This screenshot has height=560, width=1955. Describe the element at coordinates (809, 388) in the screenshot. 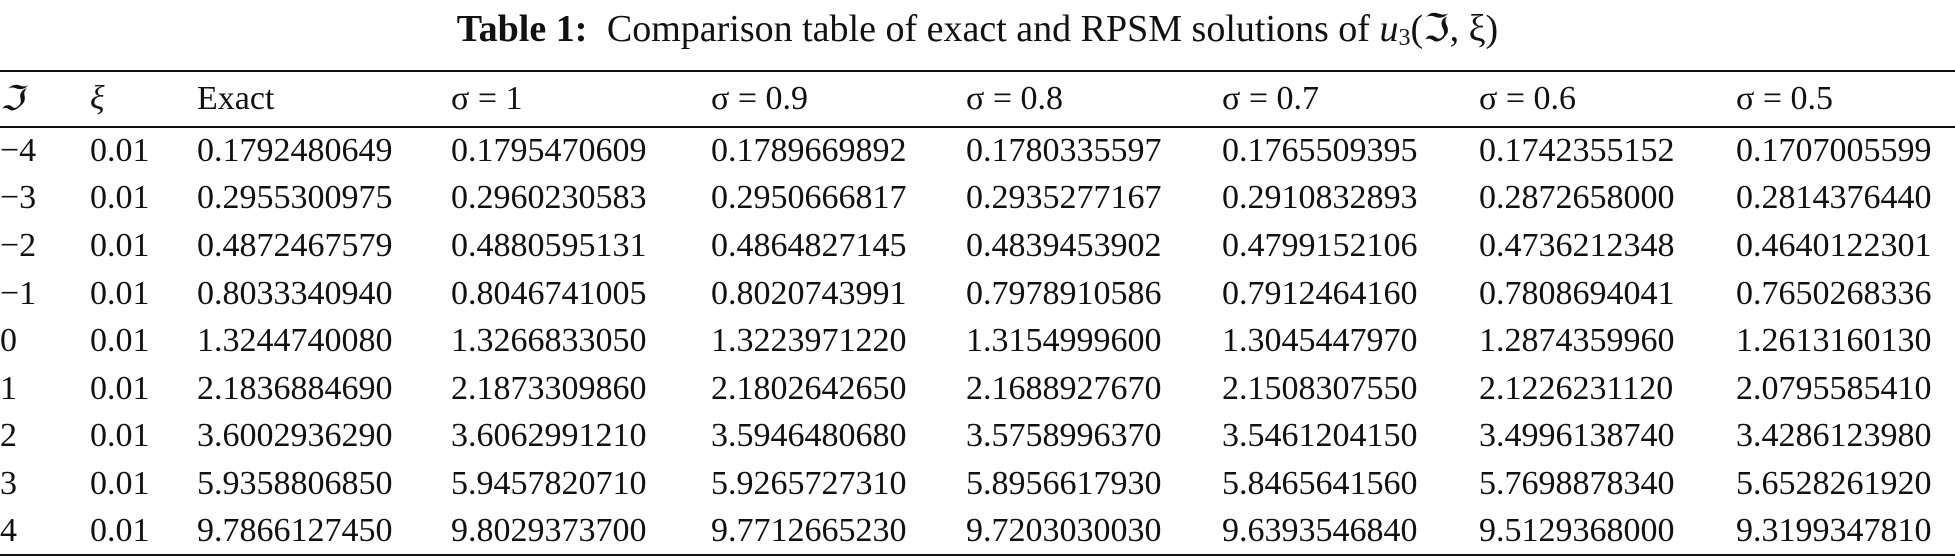

I see `table-cell: 2.1802642650` at that location.